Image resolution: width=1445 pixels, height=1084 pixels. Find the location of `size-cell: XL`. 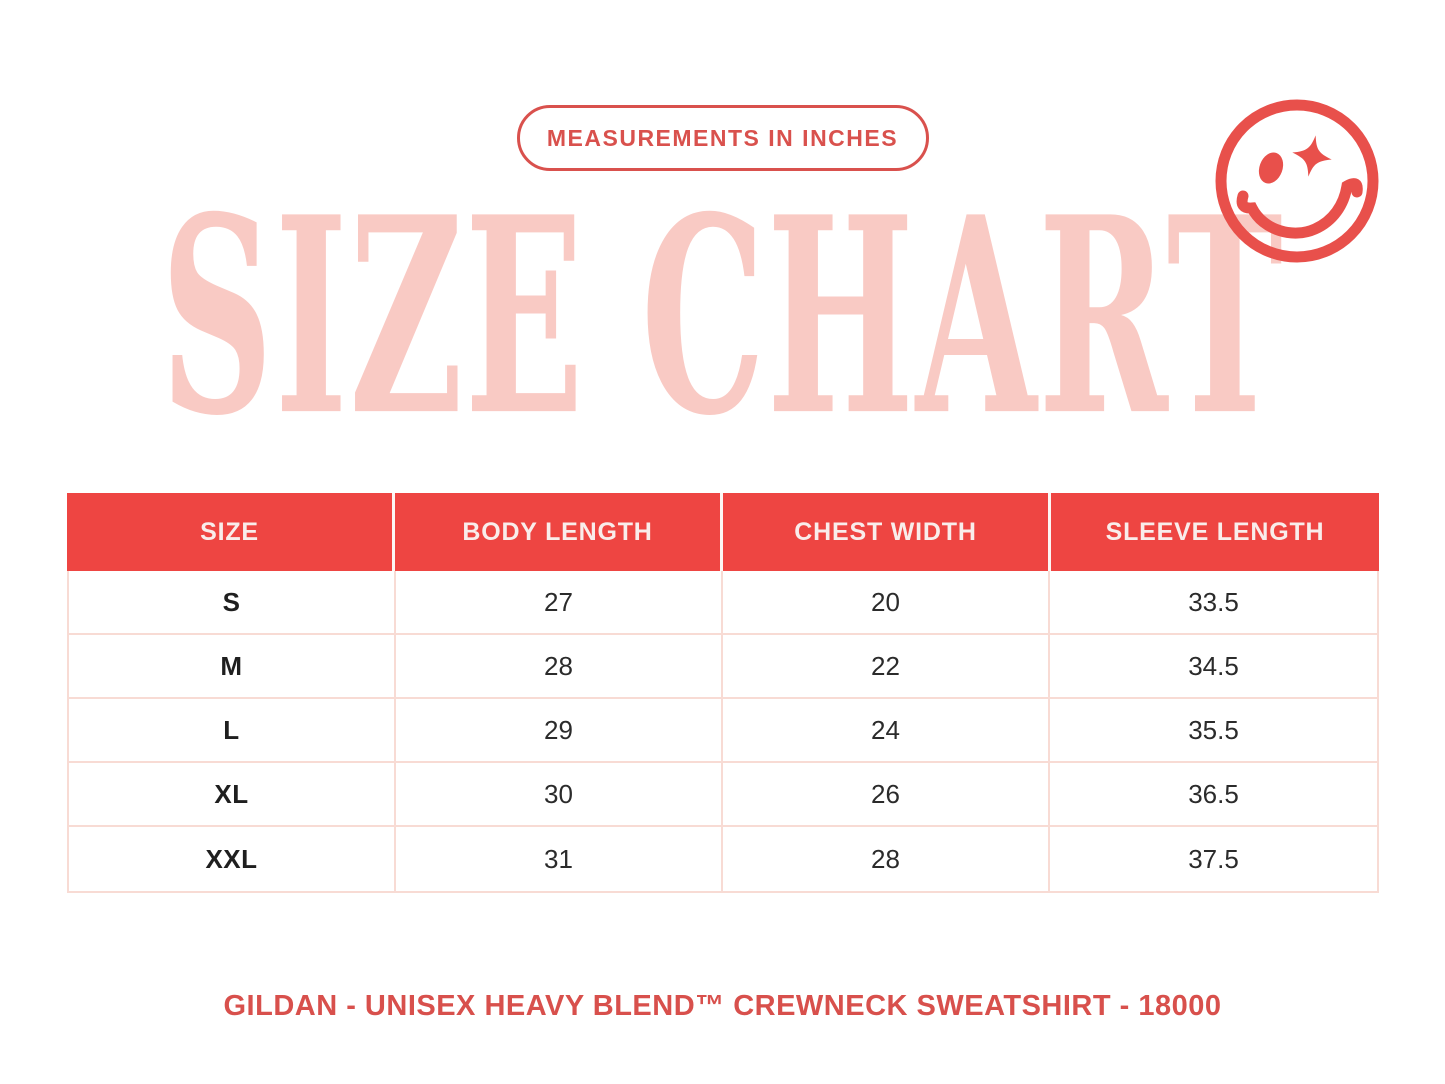

size-cell: XL is located at coordinates (232, 794).